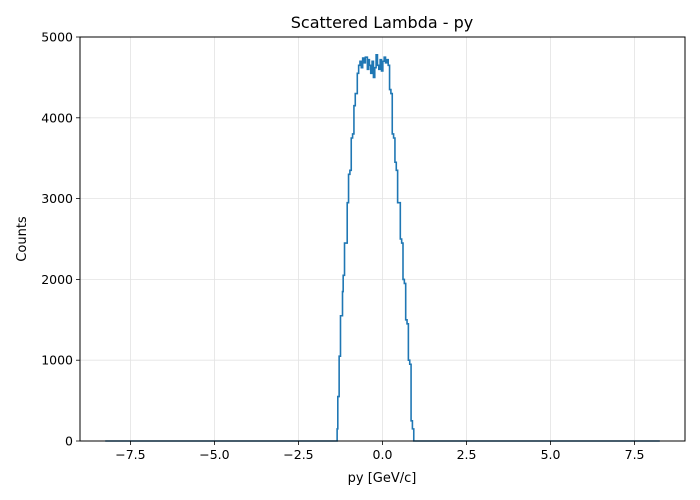 The width and height of the screenshot is (700, 500). What do you see at coordinates (57, 37) in the screenshot?
I see `y-tick-label: 5000` at bounding box center [57, 37].